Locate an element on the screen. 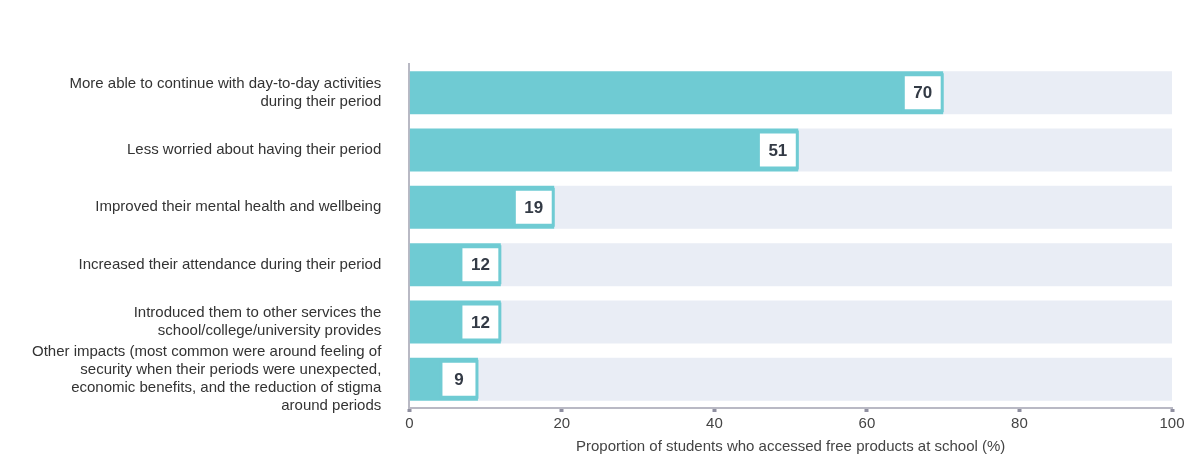 The image size is (1197, 472). data-label: 19 is located at coordinates (534, 208).